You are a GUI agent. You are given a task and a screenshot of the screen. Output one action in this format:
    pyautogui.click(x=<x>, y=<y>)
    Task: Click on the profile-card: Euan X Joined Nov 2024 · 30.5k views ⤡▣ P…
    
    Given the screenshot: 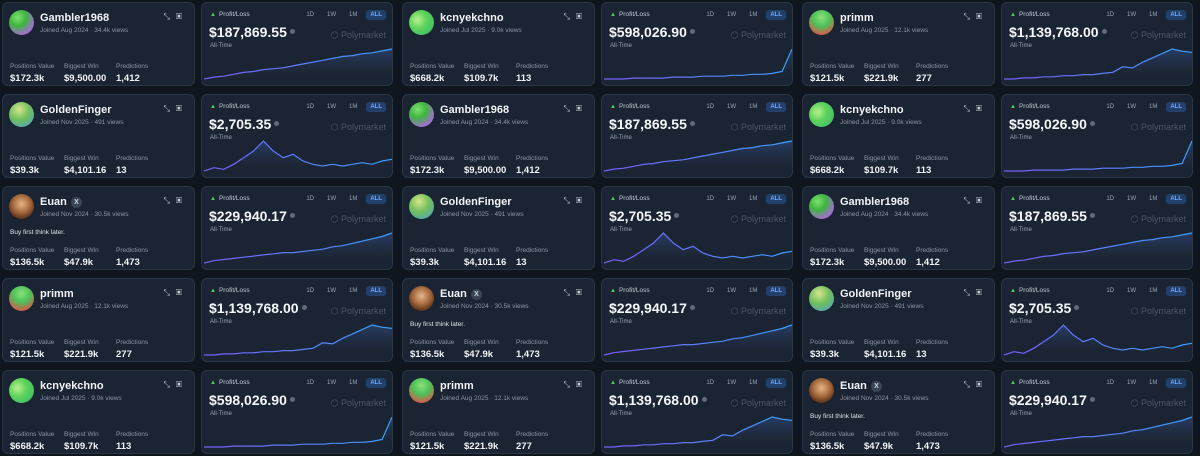 What is the action you would take?
    pyautogui.click(x=898, y=412)
    